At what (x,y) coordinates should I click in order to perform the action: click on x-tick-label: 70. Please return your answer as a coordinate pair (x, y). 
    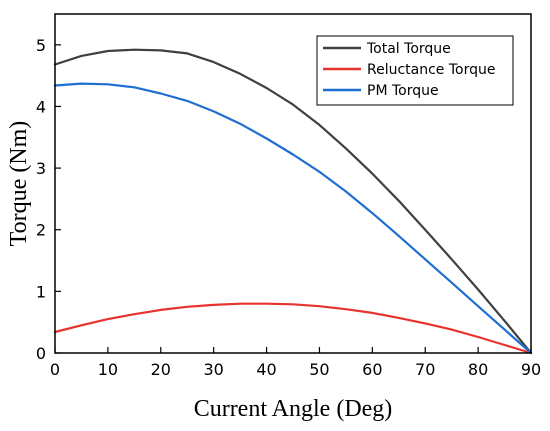
    Looking at the image, I should click on (425, 369).